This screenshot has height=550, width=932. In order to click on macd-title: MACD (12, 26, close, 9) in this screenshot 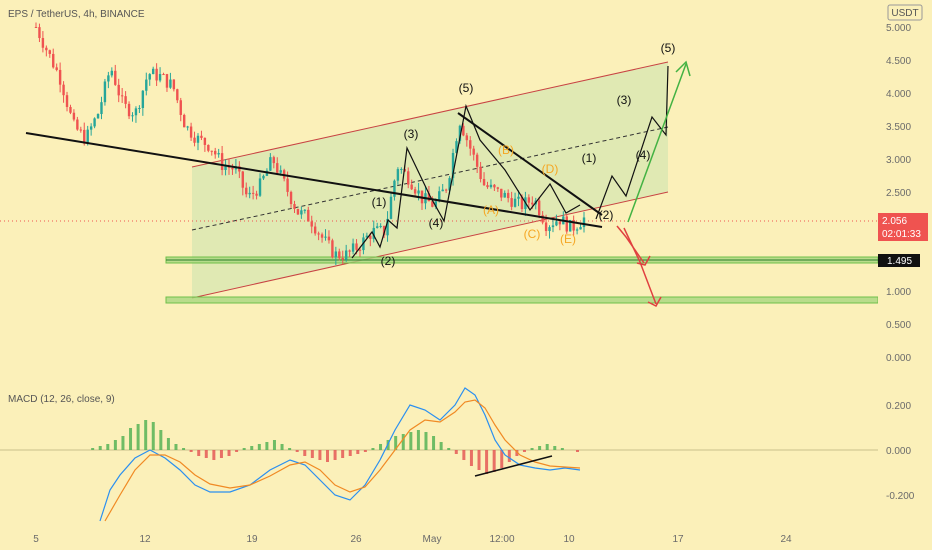, I will do `click(61, 399)`.